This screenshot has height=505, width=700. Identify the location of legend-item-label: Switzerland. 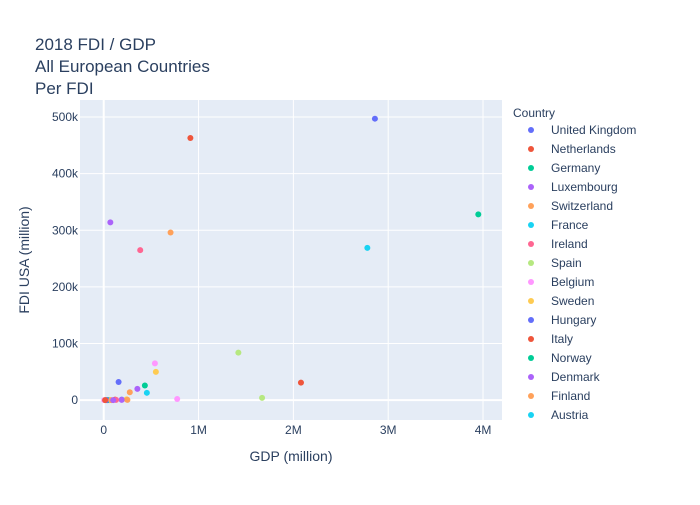
(582, 206).